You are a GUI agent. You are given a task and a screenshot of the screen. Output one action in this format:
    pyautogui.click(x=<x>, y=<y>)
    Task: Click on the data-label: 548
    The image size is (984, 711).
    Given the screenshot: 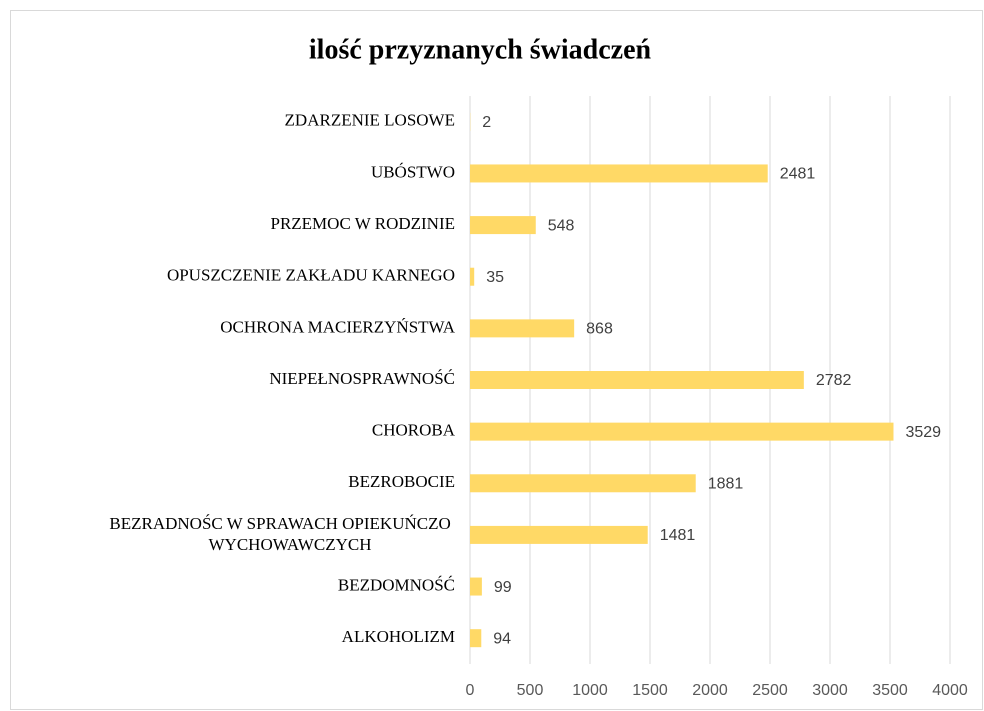 What is the action you would take?
    pyautogui.click(x=561, y=225)
    